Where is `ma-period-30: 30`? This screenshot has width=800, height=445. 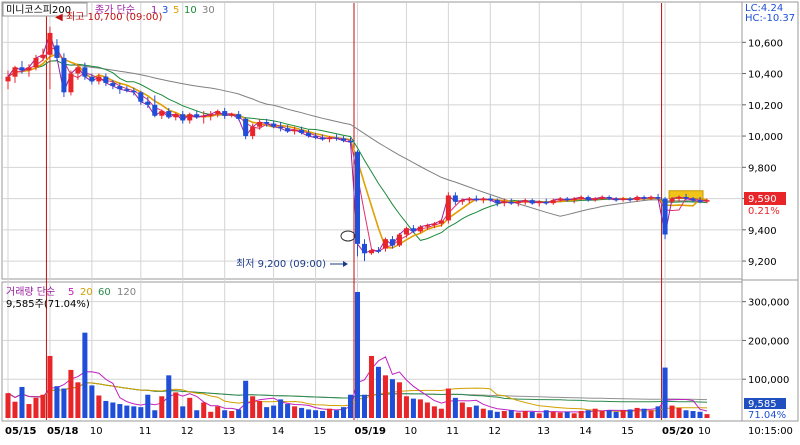
ma-period-30: 30 is located at coordinates (208, 10).